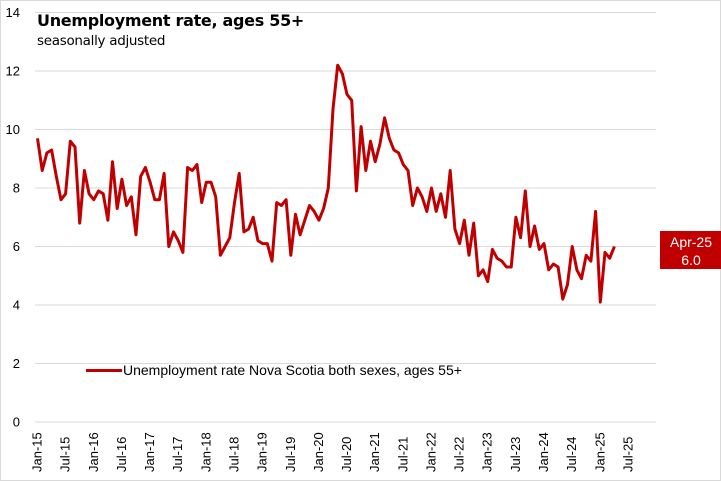 The height and width of the screenshot is (481, 721). Describe the element at coordinates (16, 305) in the screenshot. I see `y-tick-label: 4` at that location.